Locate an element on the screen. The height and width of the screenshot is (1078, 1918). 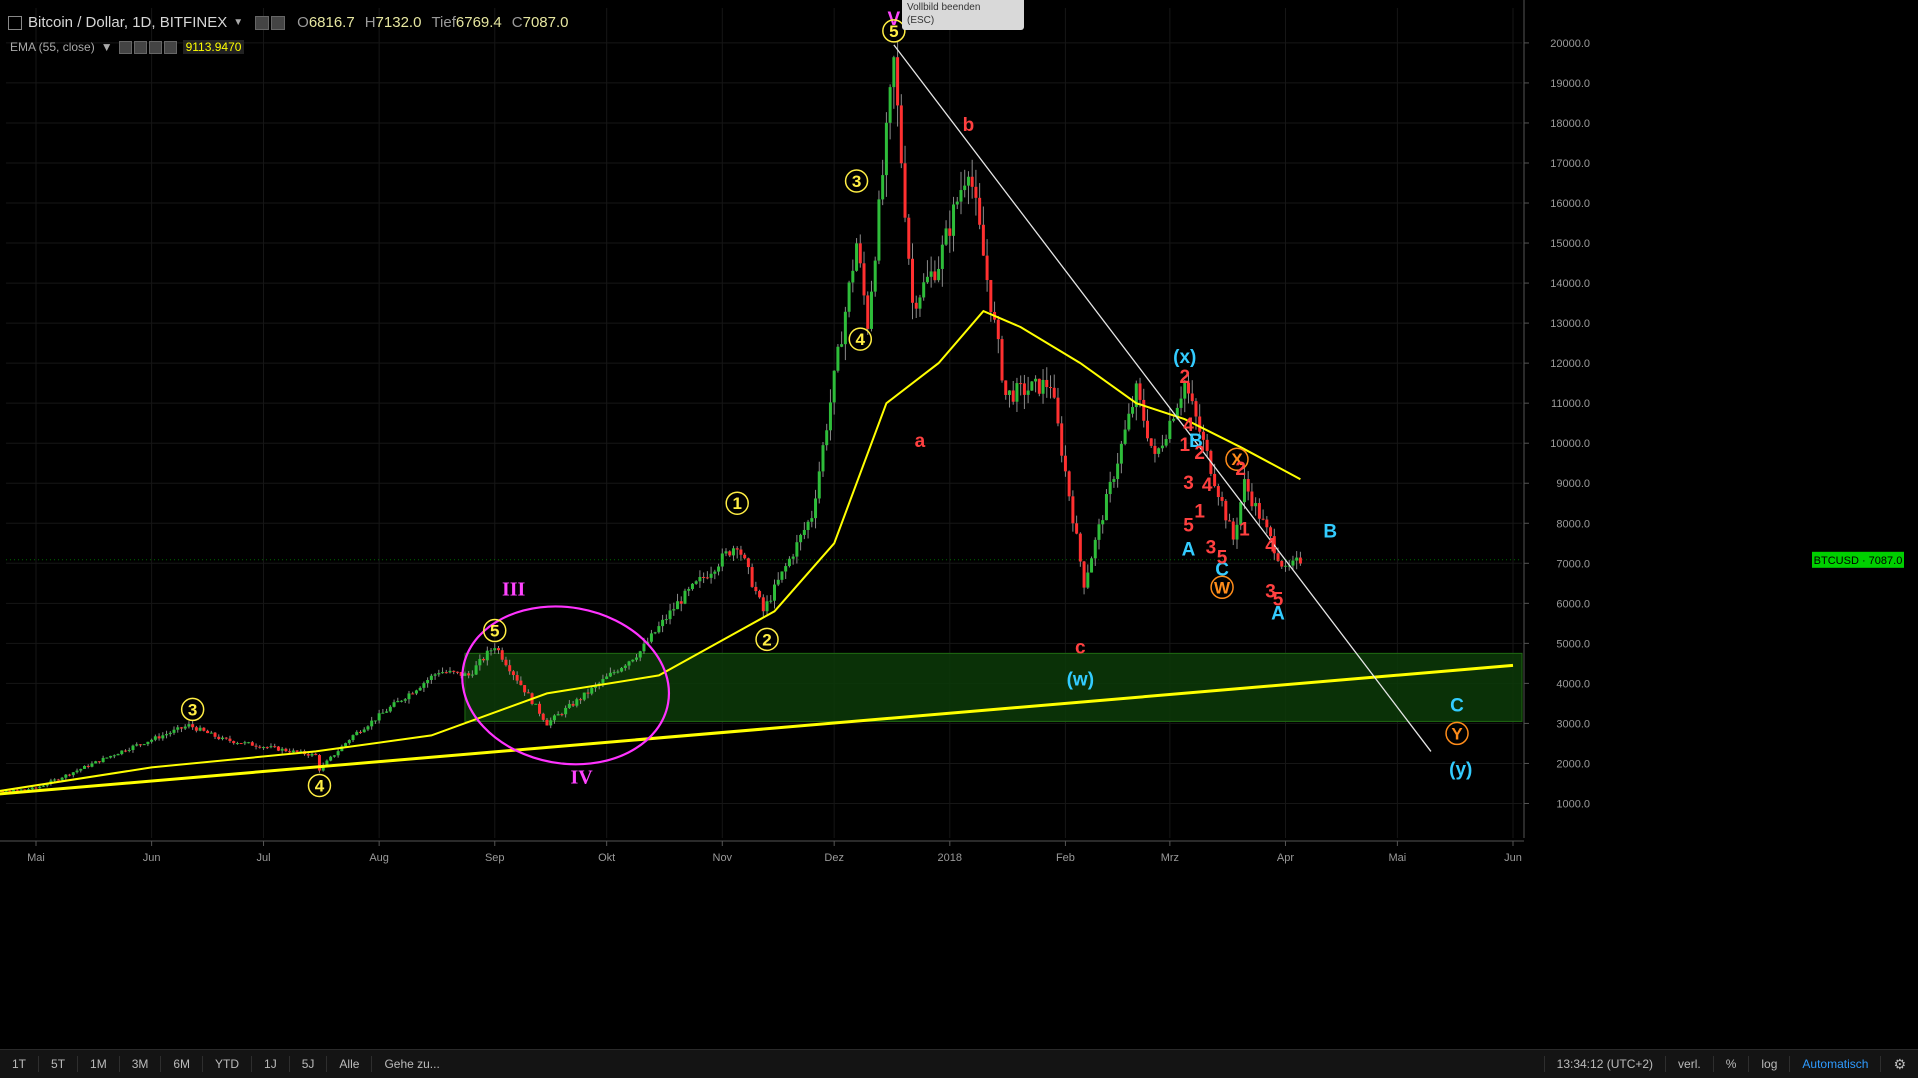
x-tick-label: Apr is located at coordinates (1285, 858).